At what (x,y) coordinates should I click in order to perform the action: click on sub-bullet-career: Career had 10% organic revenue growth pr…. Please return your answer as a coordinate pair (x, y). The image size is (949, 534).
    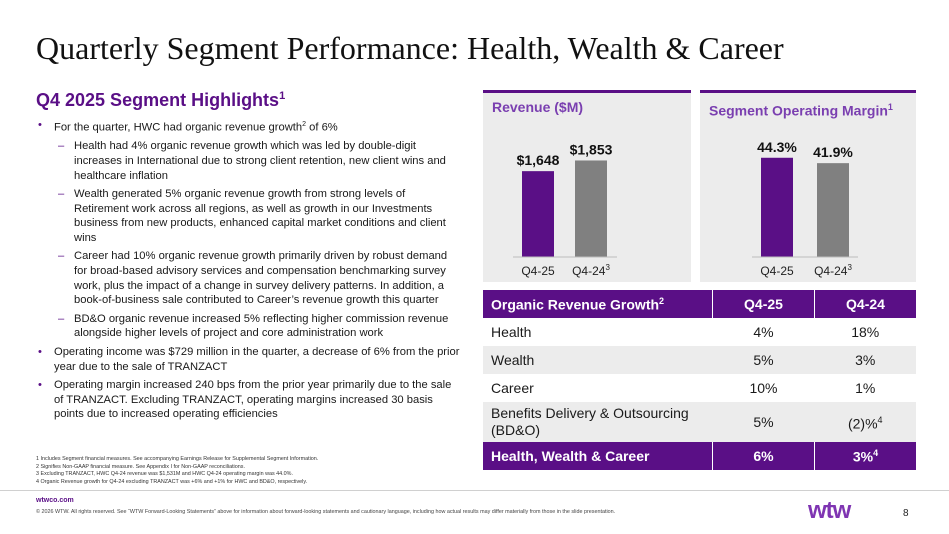
    Looking at the image, I should click on (248, 278).